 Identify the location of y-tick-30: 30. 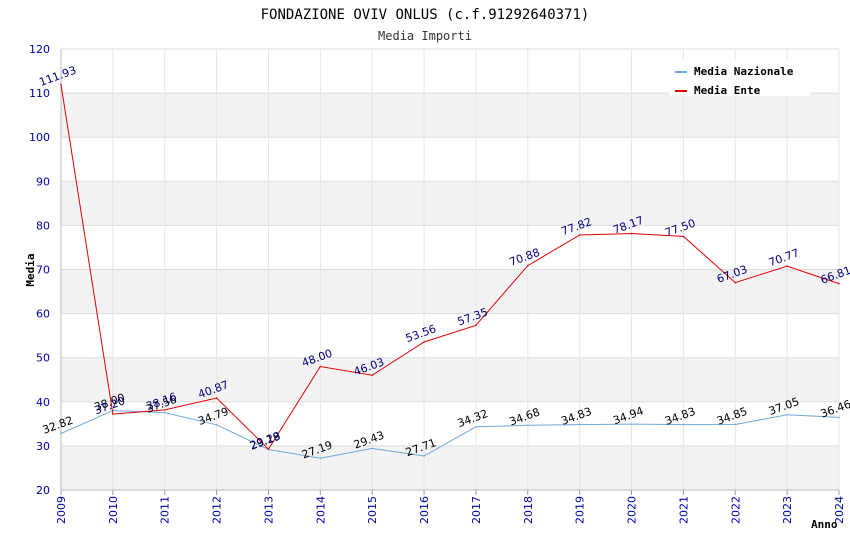
(43, 446).